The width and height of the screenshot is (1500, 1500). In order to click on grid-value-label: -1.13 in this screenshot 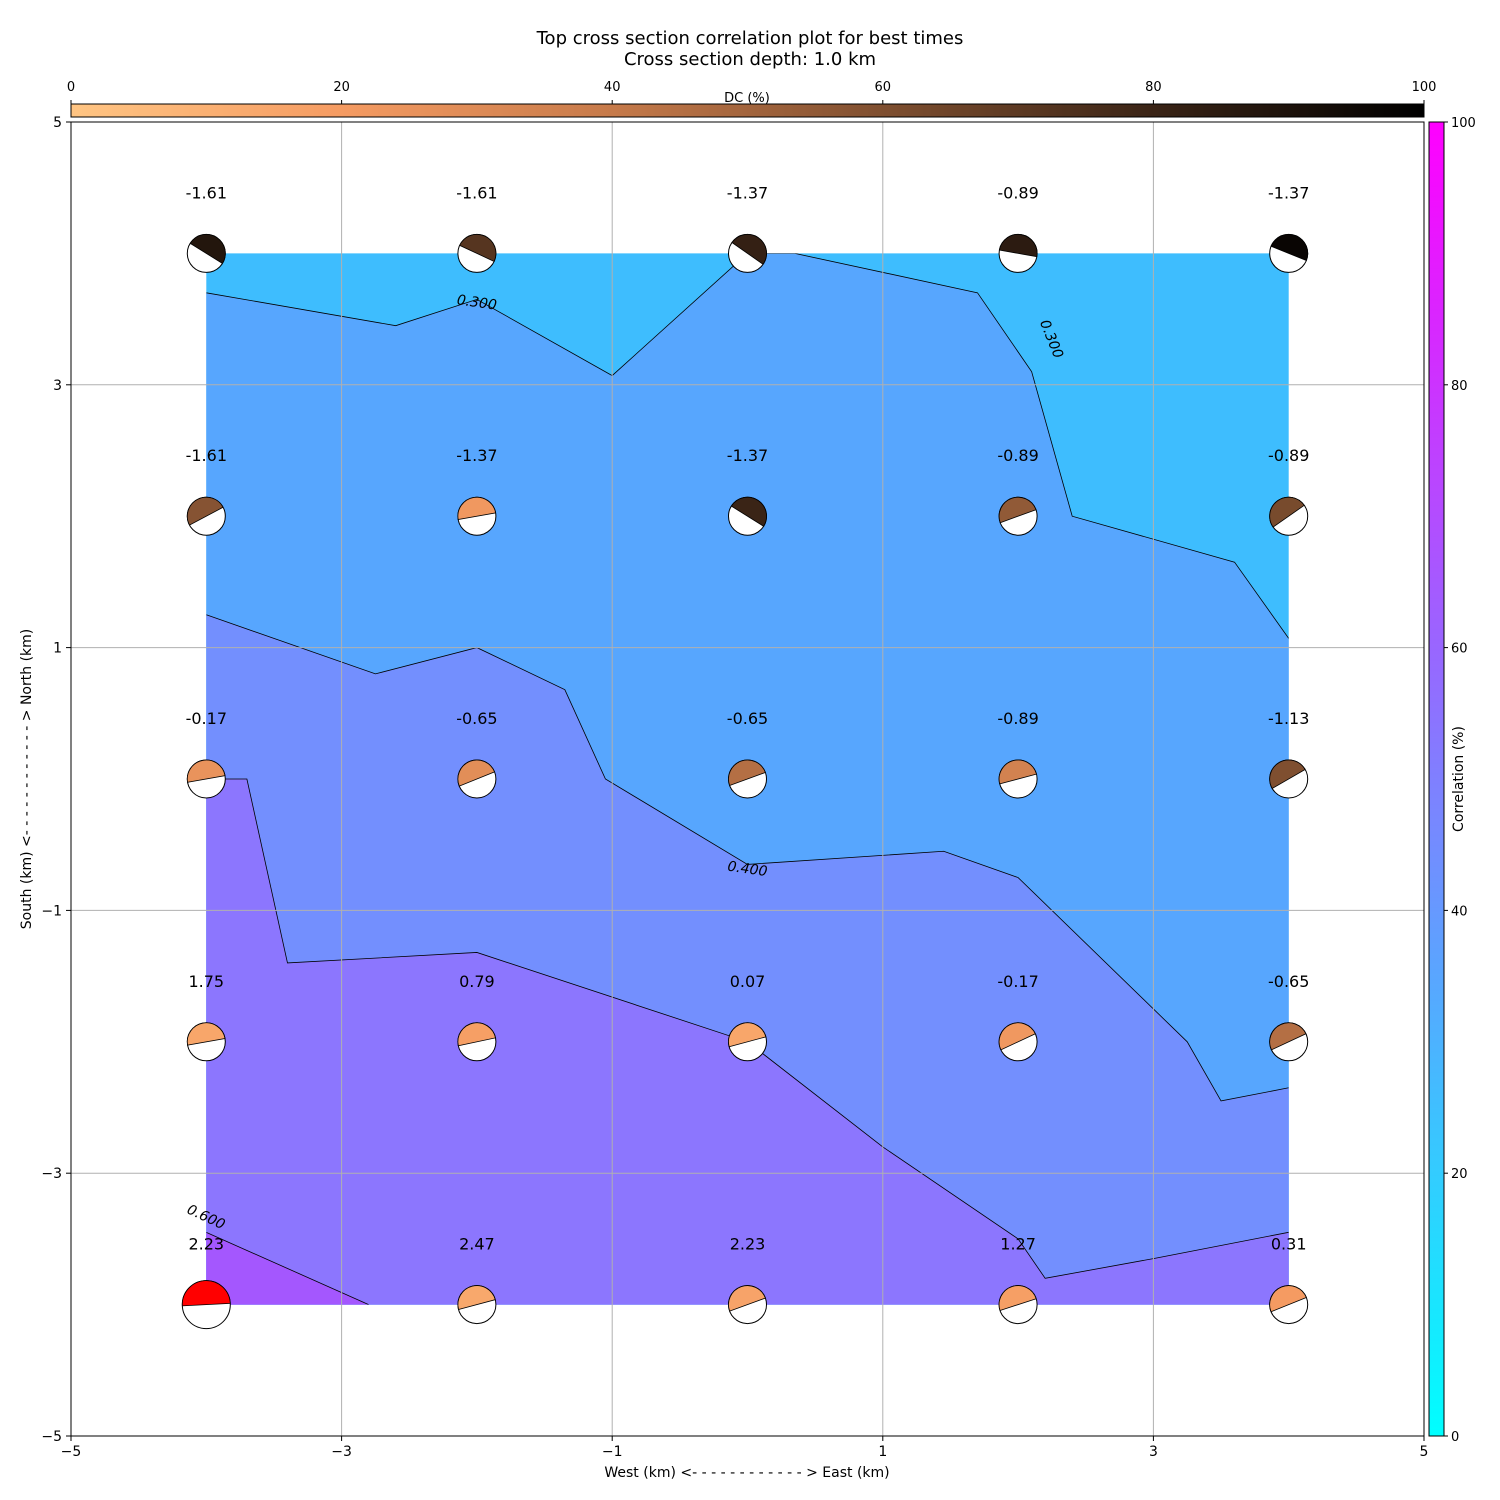, I will do `click(1288, 718)`.